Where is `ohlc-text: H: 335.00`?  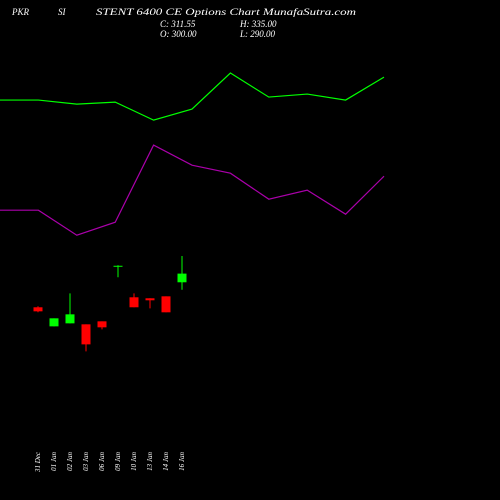
ohlc-text: H: 335.00 is located at coordinates (258, 24).